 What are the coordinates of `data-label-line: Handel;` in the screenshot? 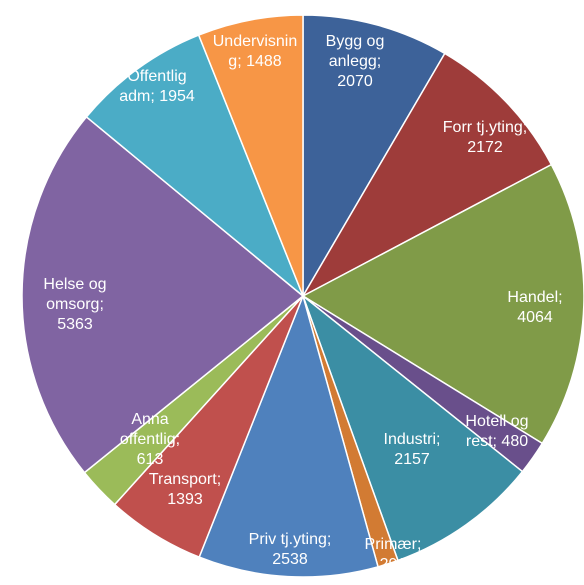 It's located at (534, 297).